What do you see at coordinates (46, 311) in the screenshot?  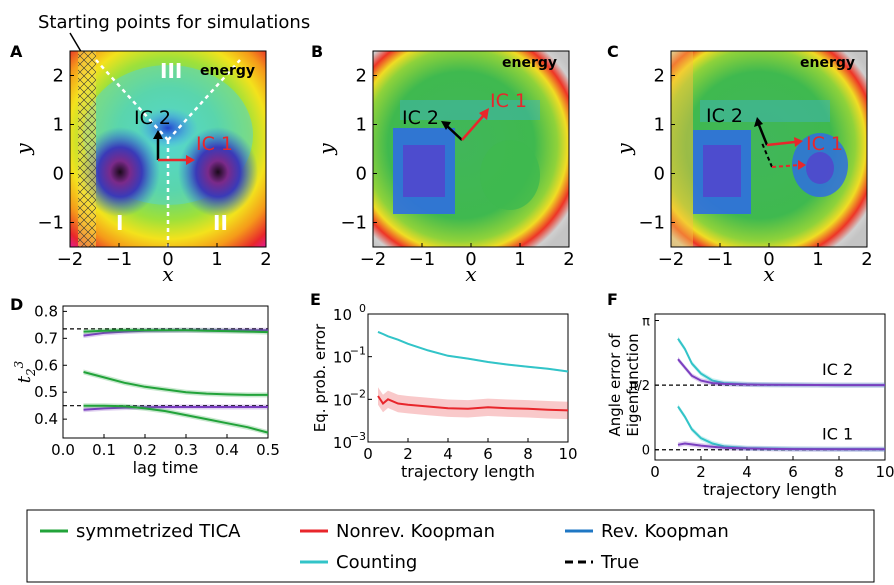 I see `panel-d-ytick-label: 0.8` at bounding box center [46, 311].